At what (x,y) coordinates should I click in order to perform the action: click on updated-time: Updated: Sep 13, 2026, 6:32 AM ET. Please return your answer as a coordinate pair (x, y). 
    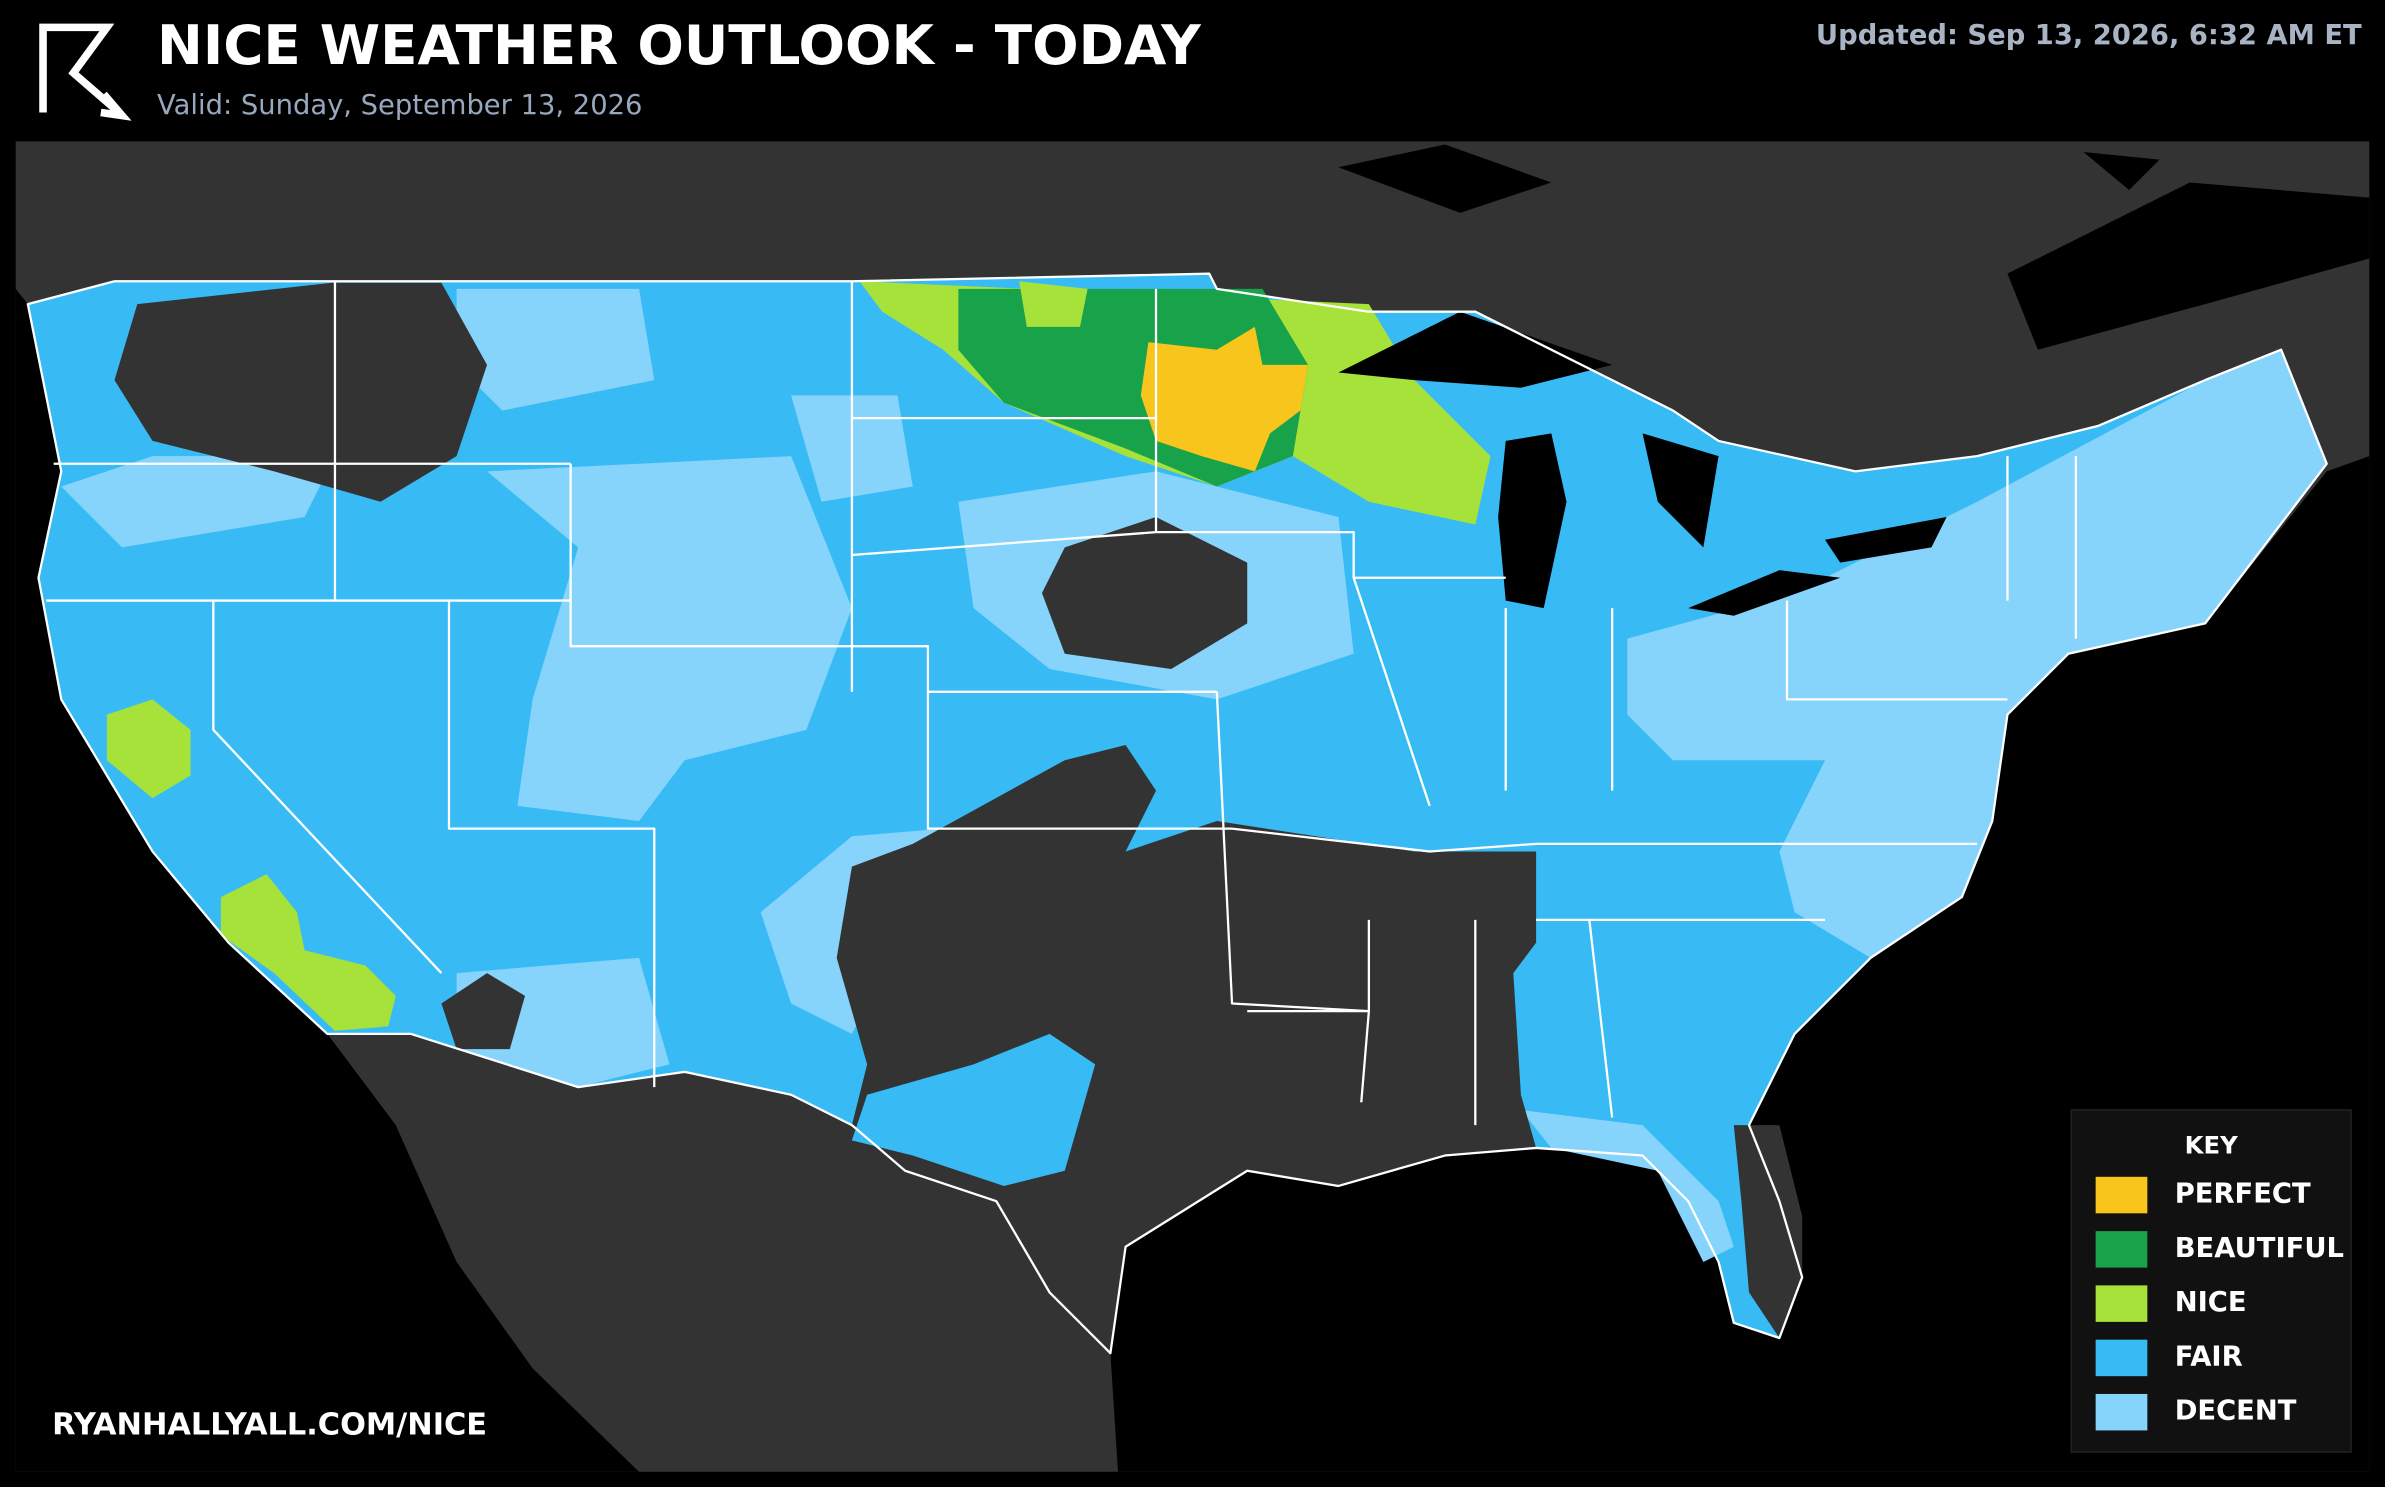
    Looking at the image, I should click on (2089, 35).